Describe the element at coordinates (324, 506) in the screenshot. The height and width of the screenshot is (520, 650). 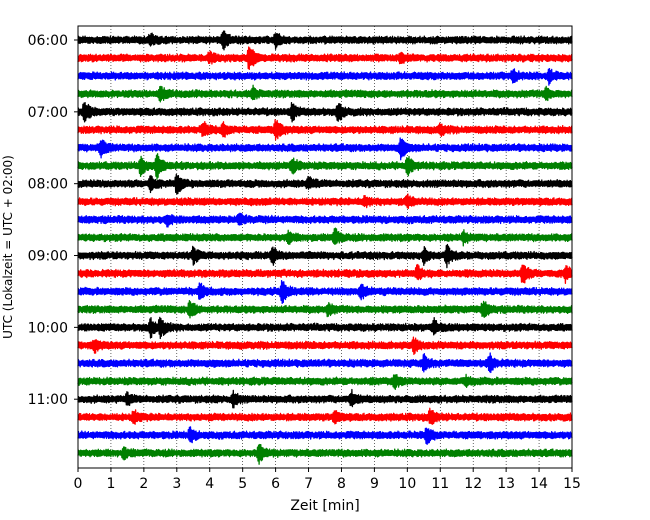
I see `x-axis-label: Zeit [min]` at that location.